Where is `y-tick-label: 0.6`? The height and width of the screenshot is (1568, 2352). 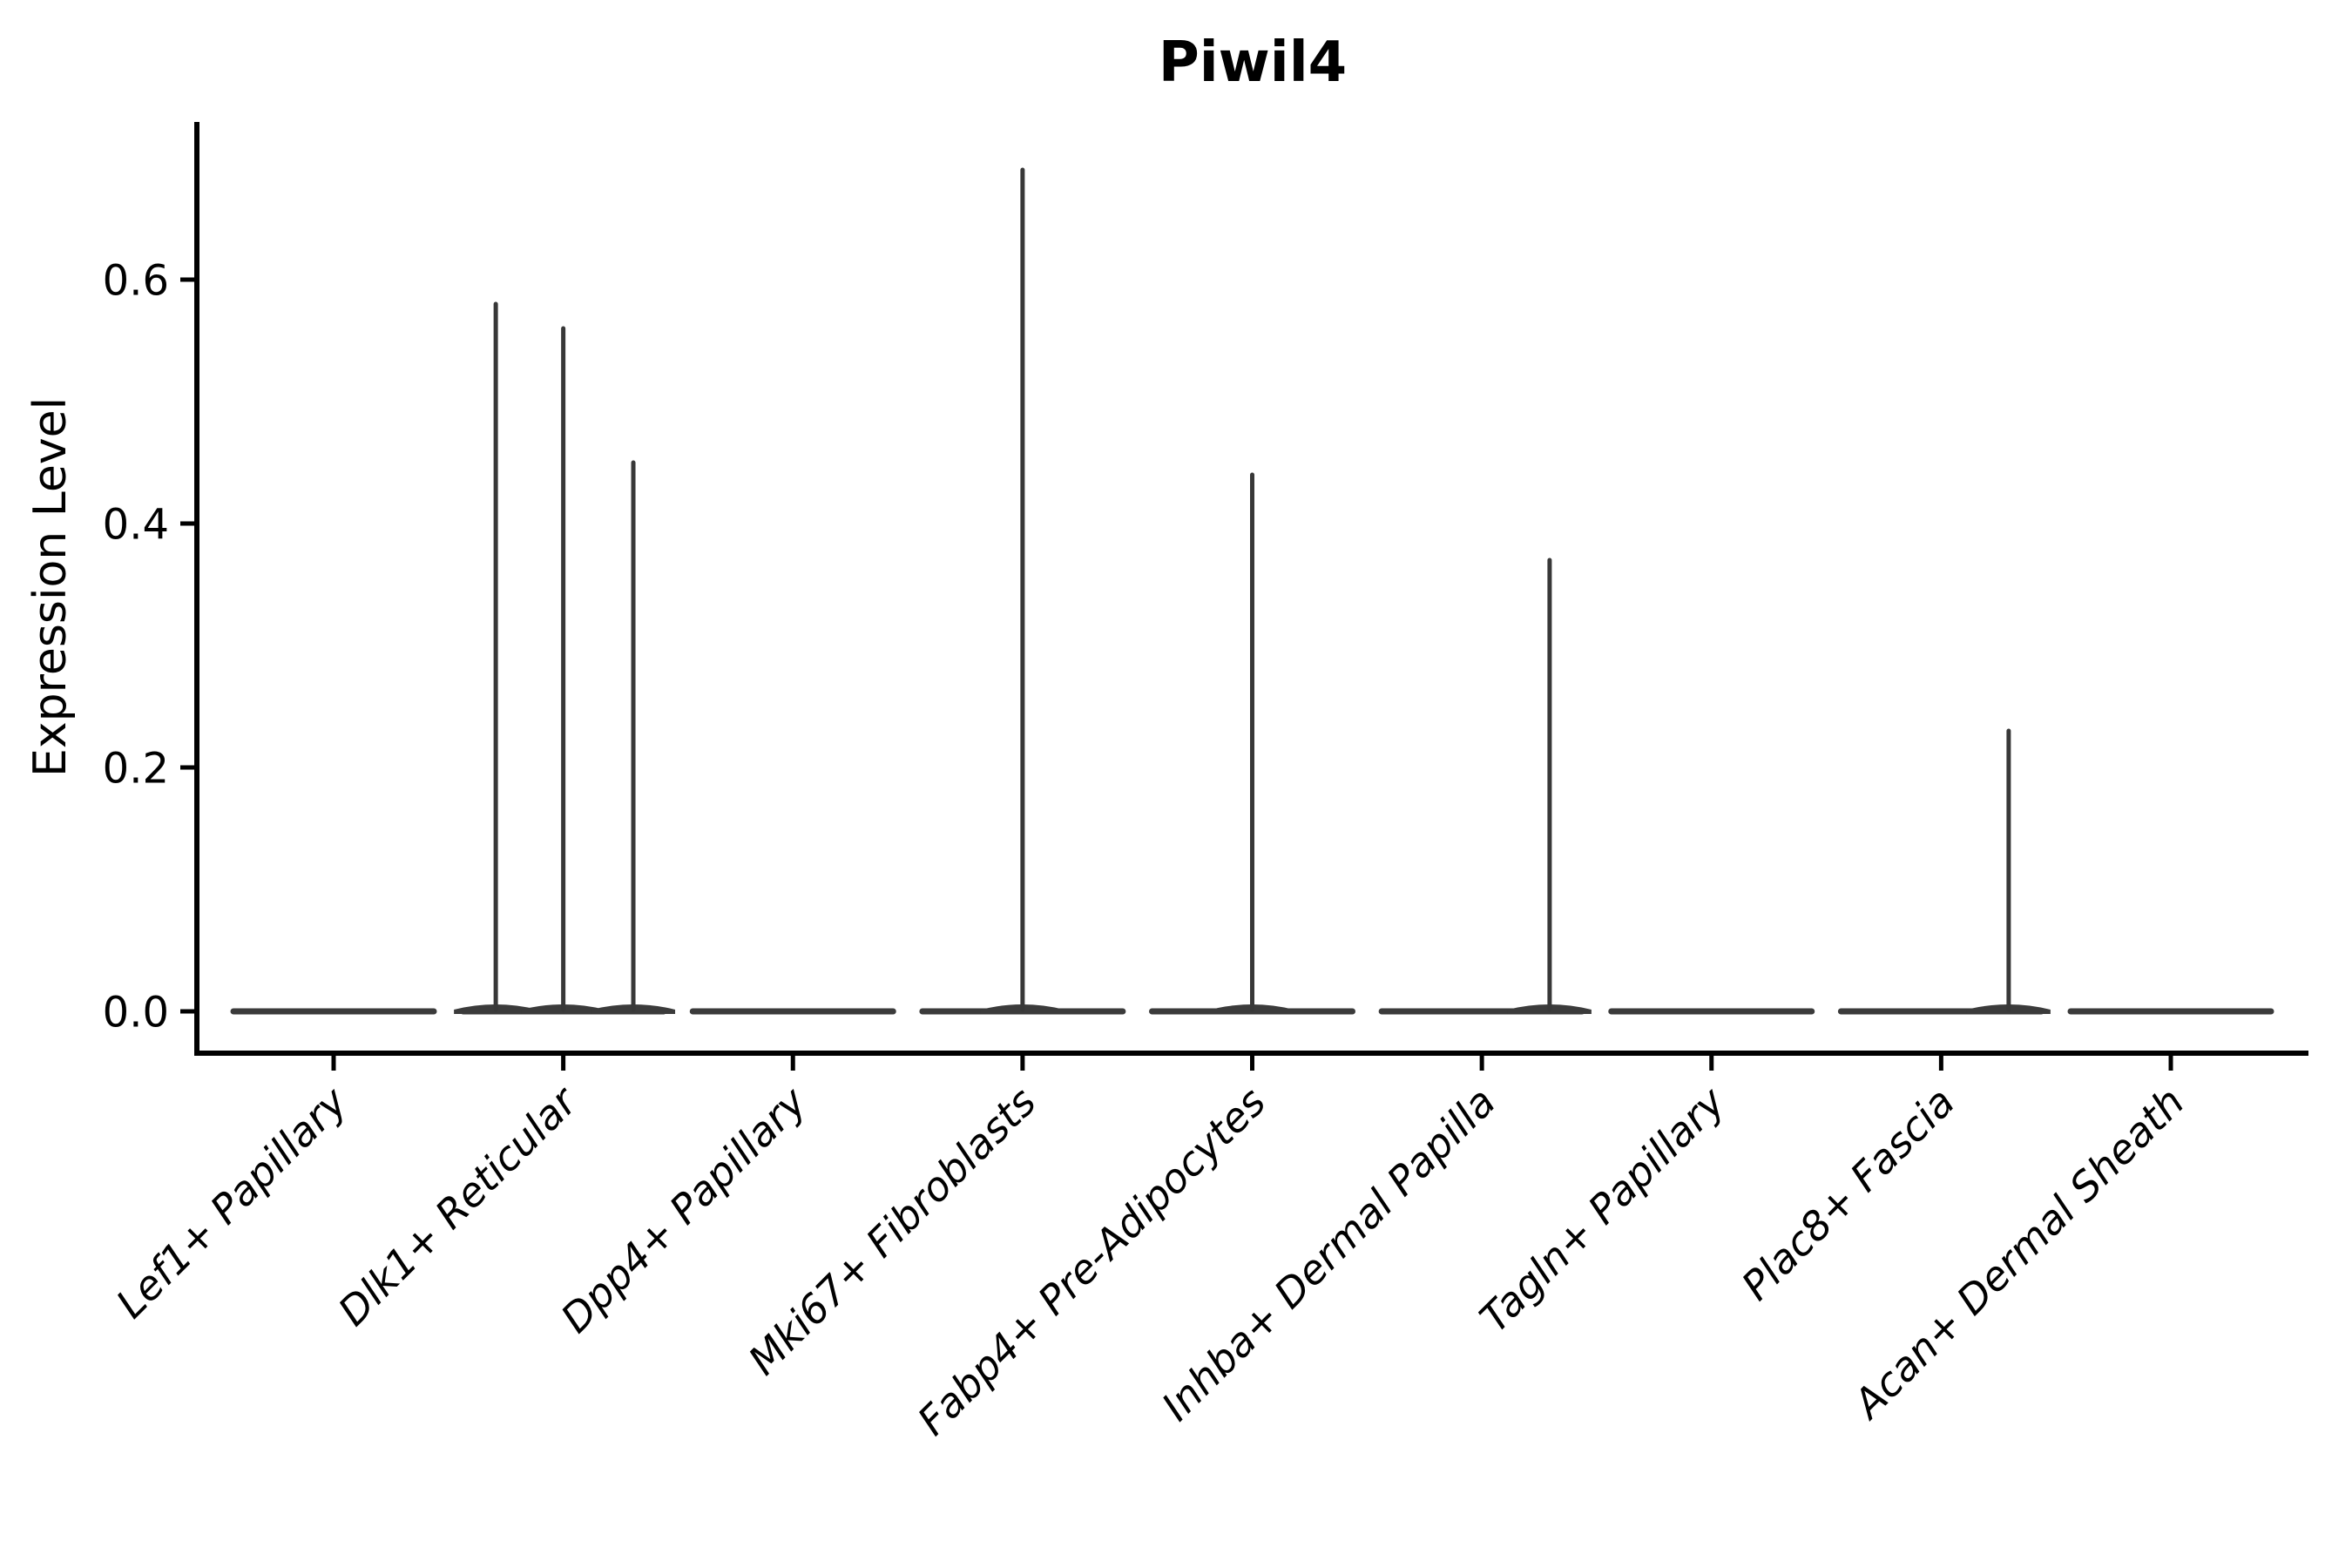 y-tick-label: 0.6 is located at coordinates (136, 280).